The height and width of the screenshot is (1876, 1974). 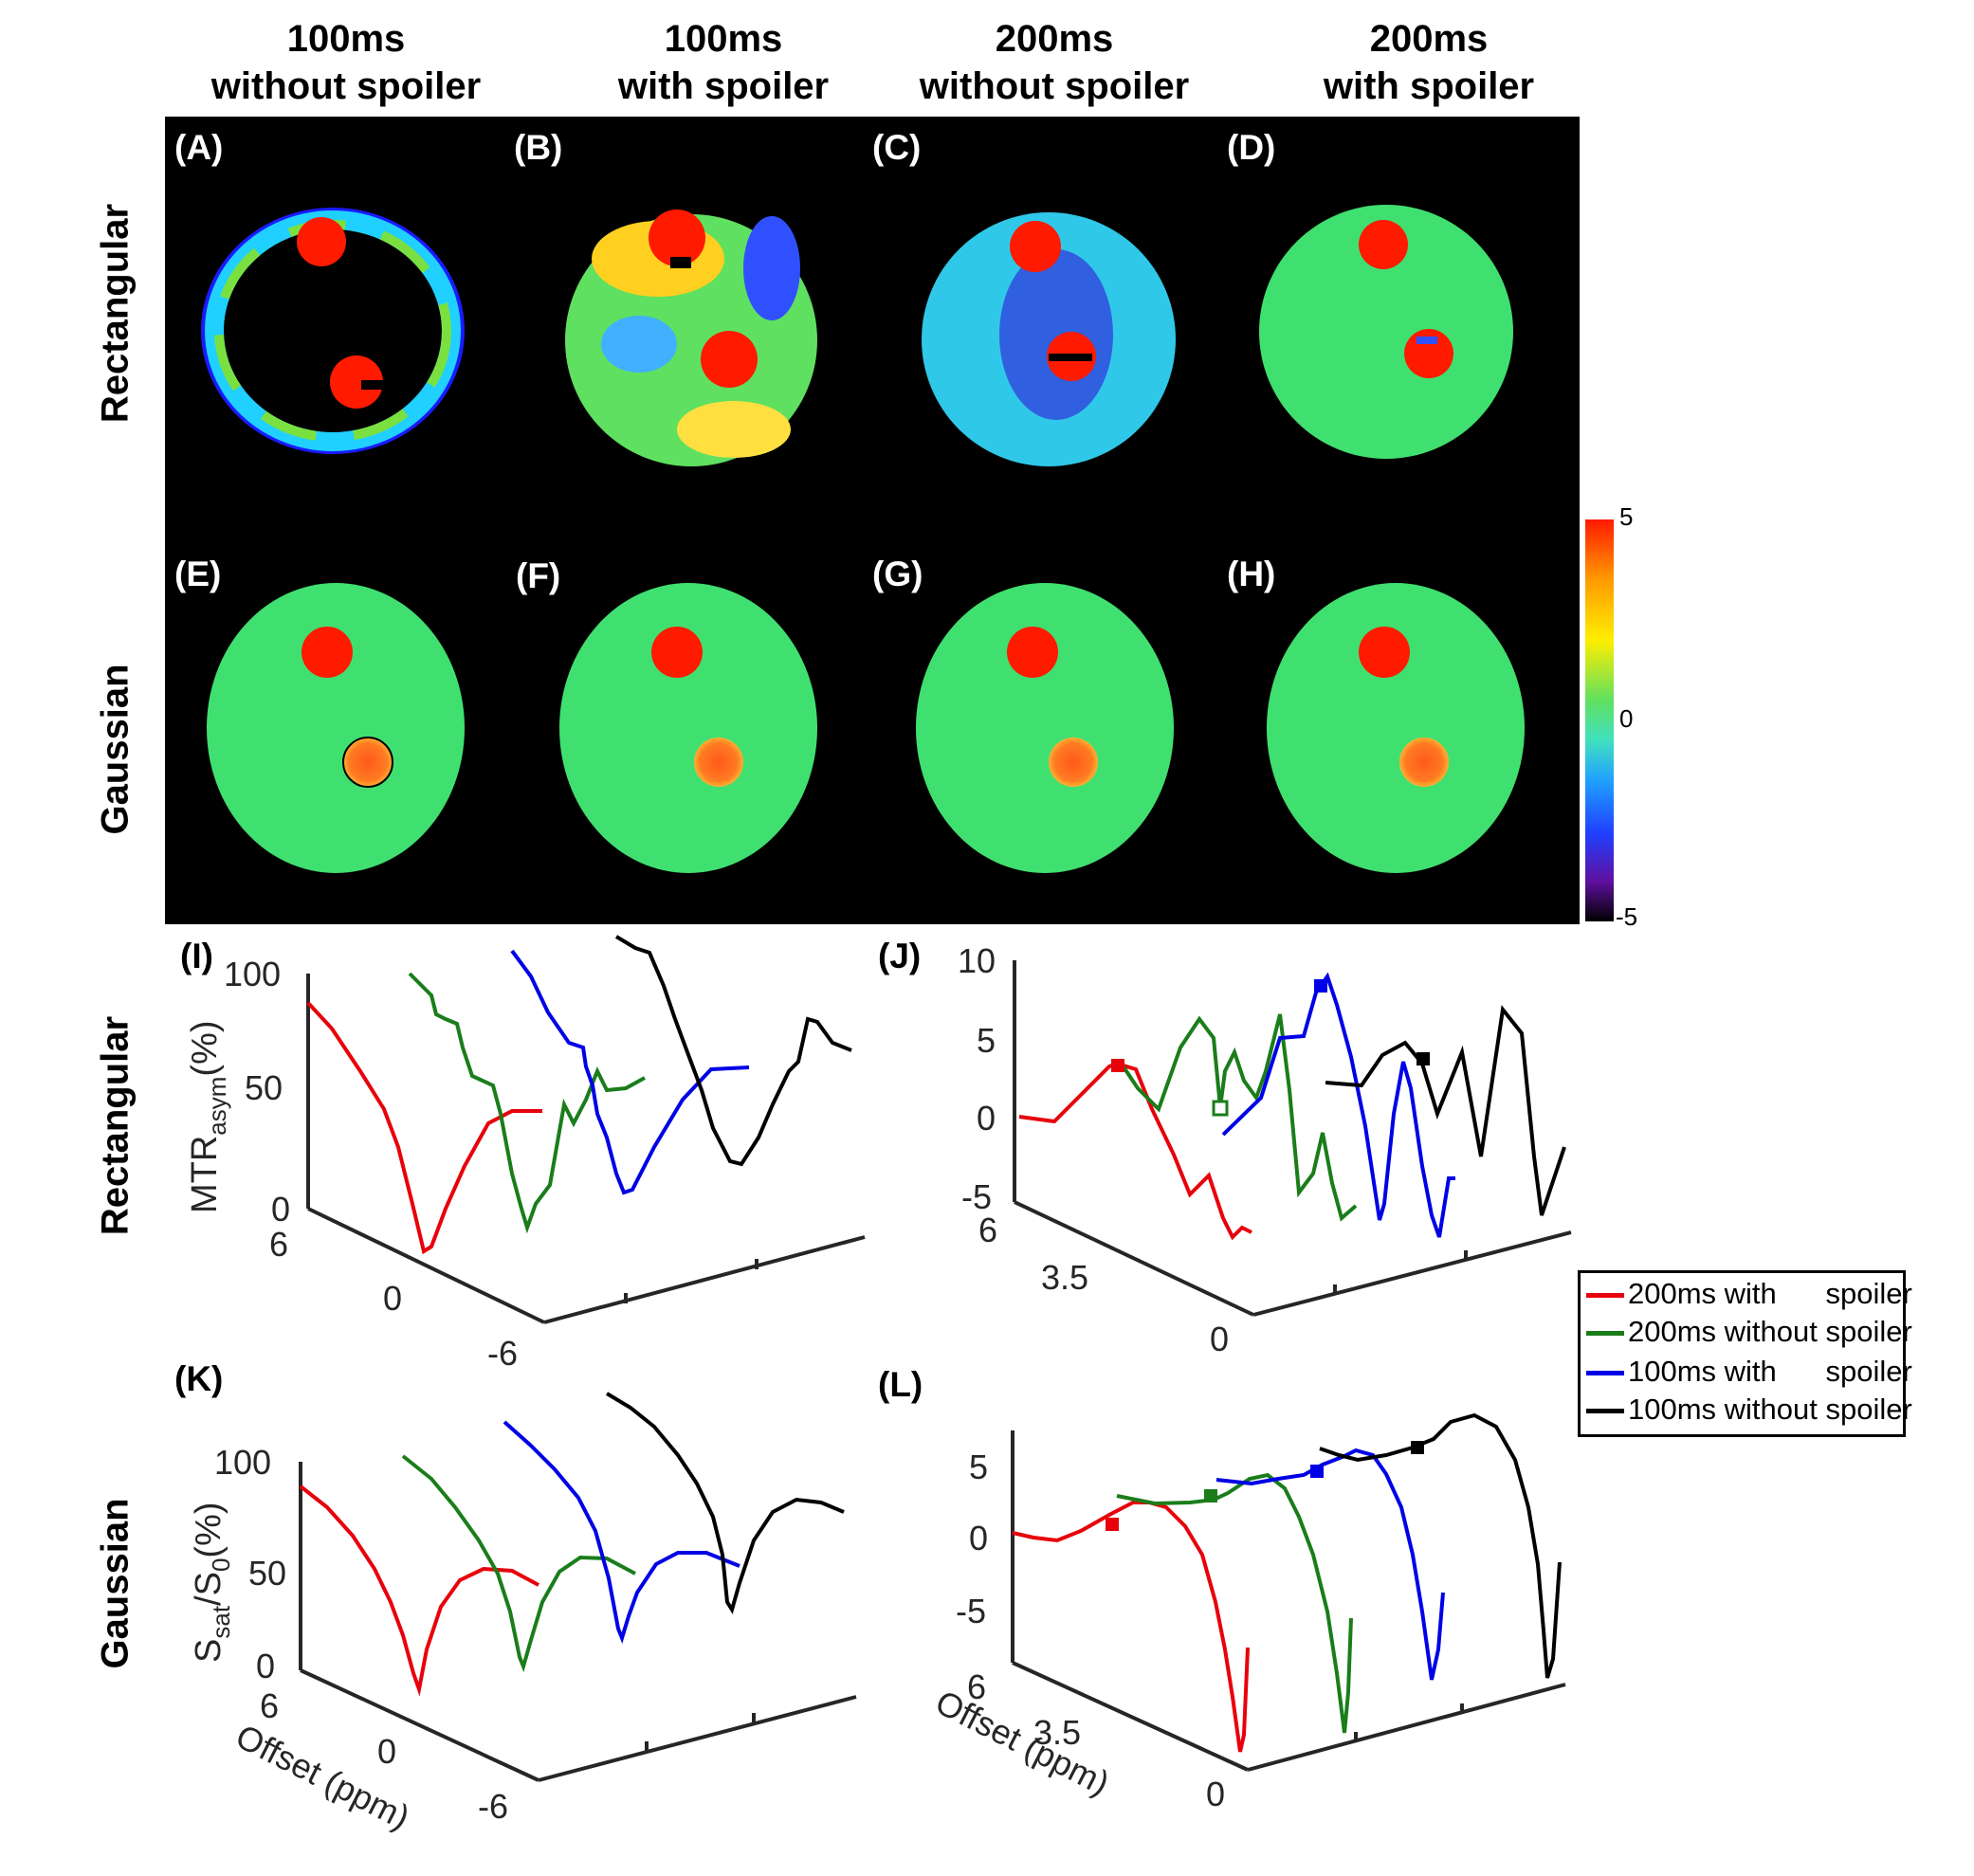 What do you see at coordinates (1112, 1524) in the screenshot?
I see `plot-l-marker-red` at bounding box center [1112, 1524].